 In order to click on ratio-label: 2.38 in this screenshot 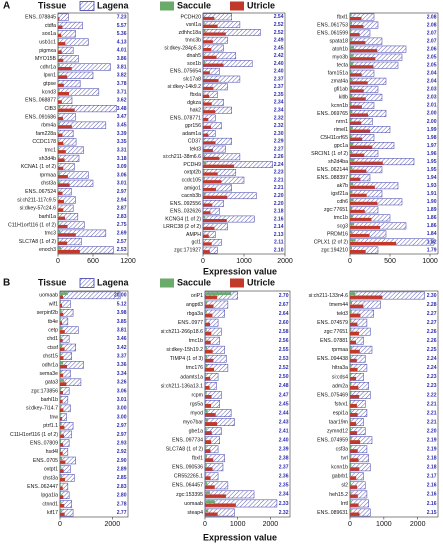, I will do `click(284, 459)`.